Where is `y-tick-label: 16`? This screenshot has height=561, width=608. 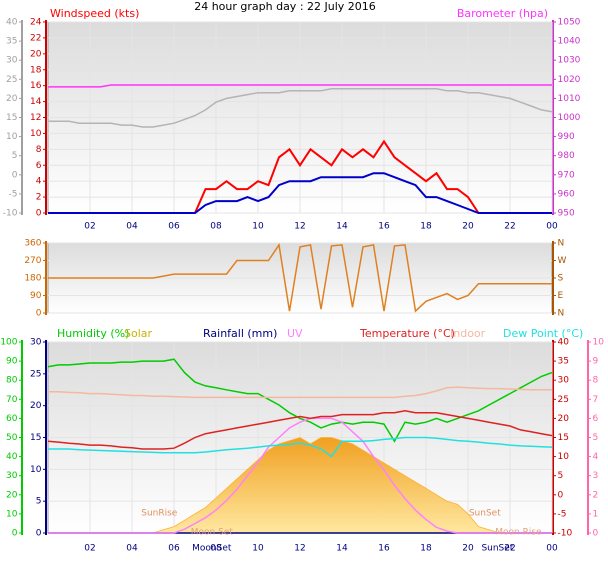
y-tick-label: 16 is located at coordinates (36, 86).